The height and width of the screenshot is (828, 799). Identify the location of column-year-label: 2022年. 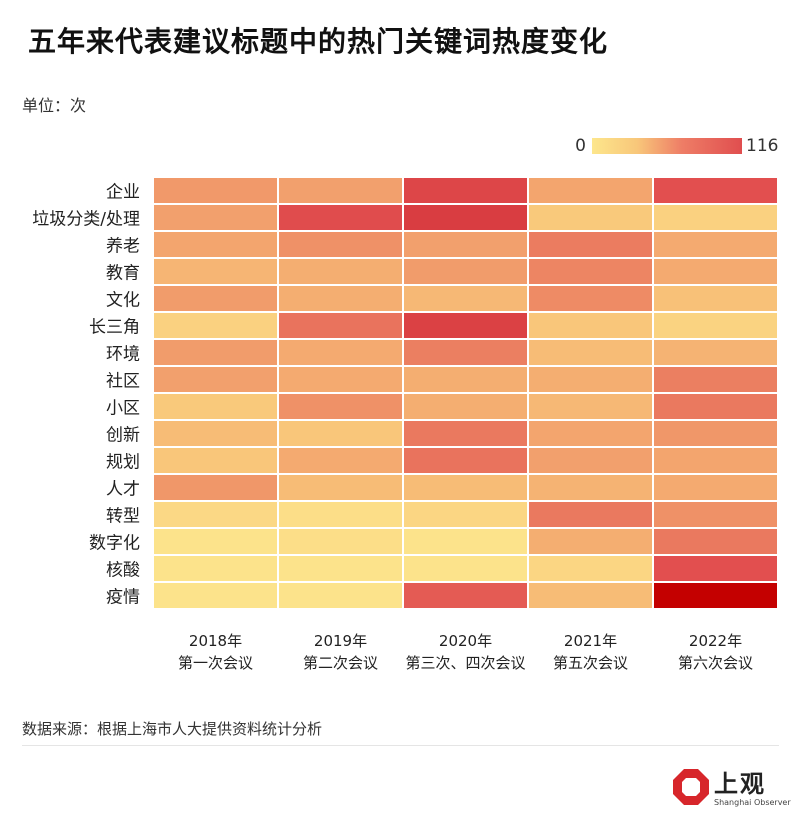
(715, 641).